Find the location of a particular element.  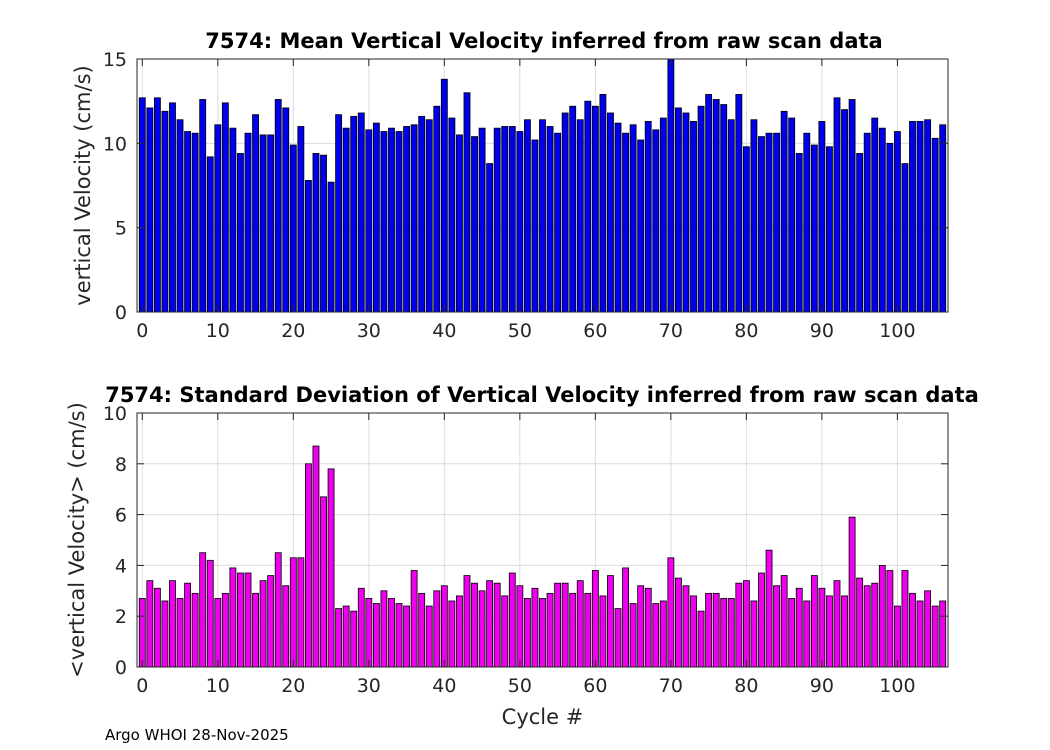

y-tick-label: 2 is located at coordinates (121, 617).